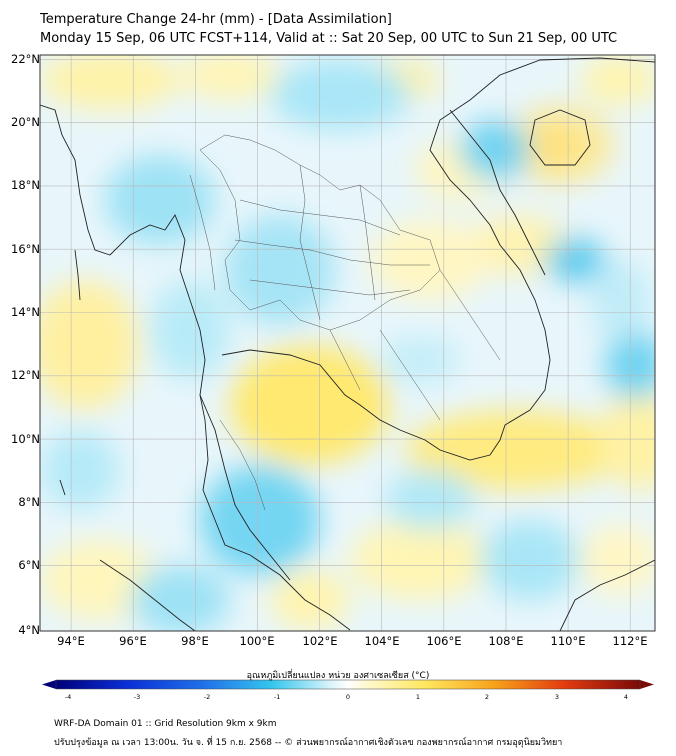  Describe the element at coordinates (195, 641) in the screenshot. I see `lon-label: 98°E` at that location.